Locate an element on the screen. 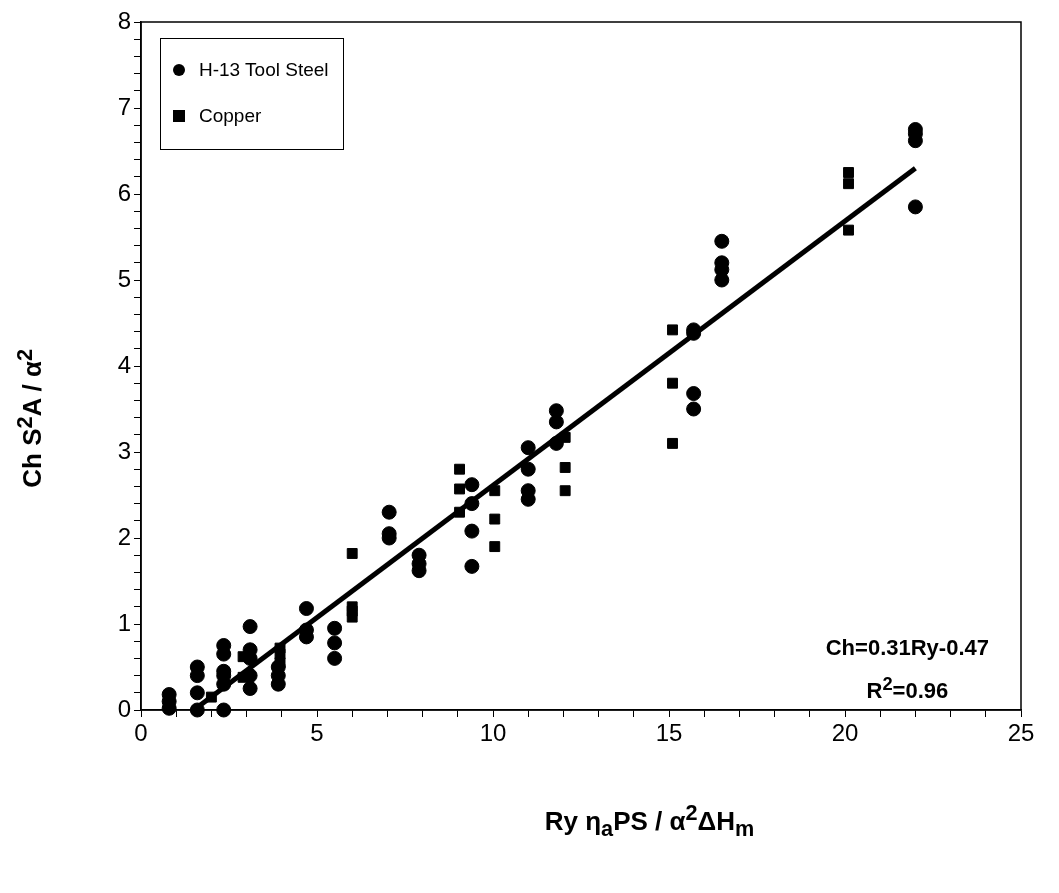 The width and height of the screenshot is (1059, 893). x-tick-label: 20 is located at coordinates (845, 733).